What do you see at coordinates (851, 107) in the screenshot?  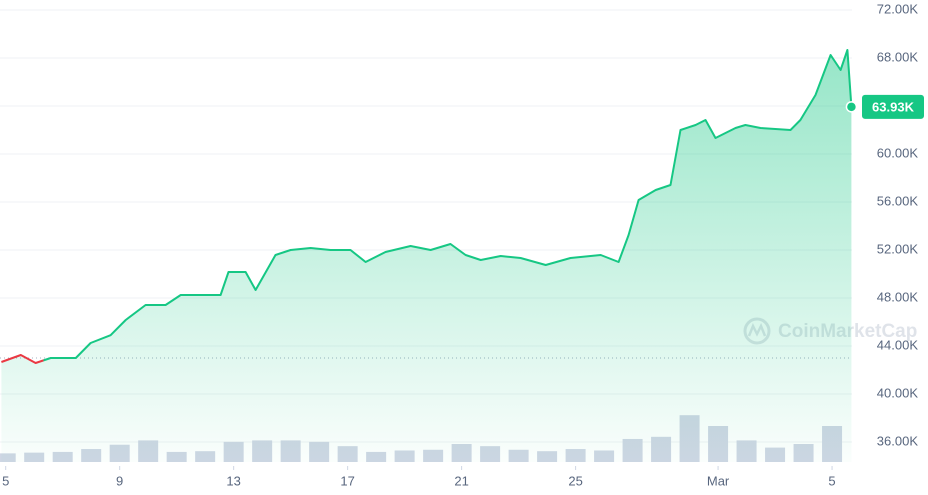 I see `current-dot` at bounding box center [851, 107].